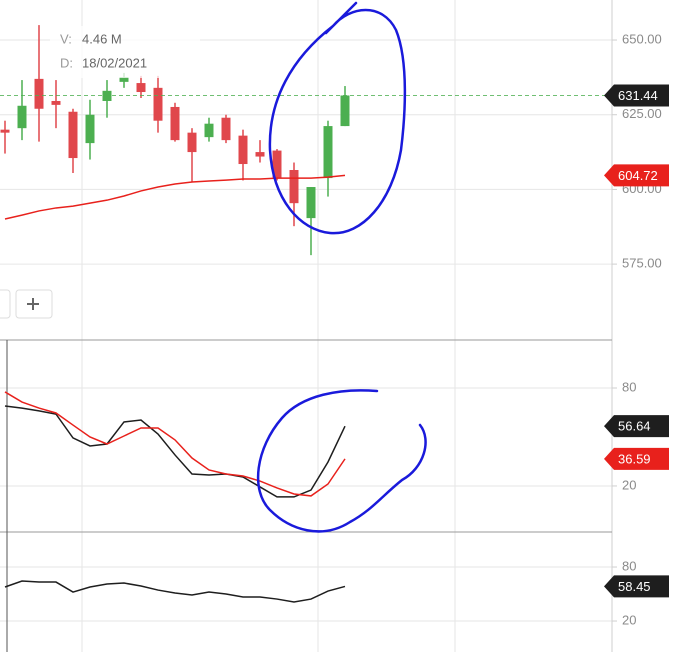 Image resolution: width=685 pixels, height=652 pixels. What do you see at coordinates (642, 263) in the screenshot?
I see `y-tick-label: 575.00` at bounding box center [642, 263].